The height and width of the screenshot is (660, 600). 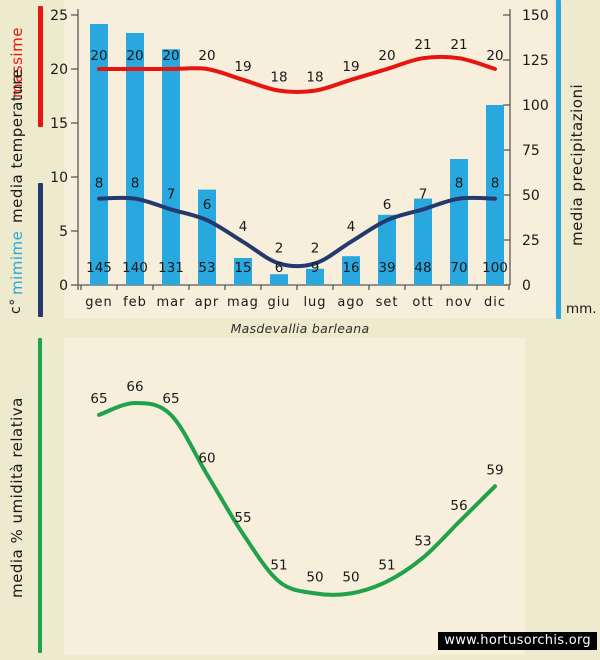 What do you see at coordinates (386, 268) in the screenshot?
I see `precipitation-value: 39` at bounding box center [386, 268].